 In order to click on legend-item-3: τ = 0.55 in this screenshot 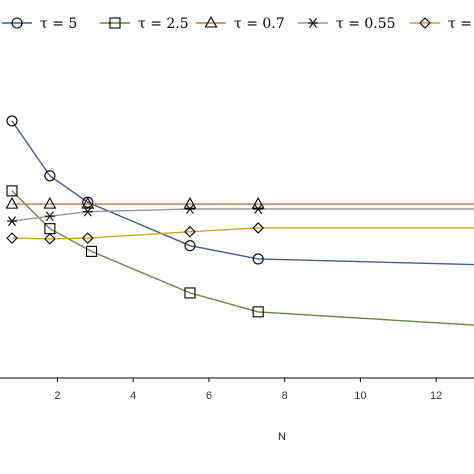, I will do `click(347, 24)`.